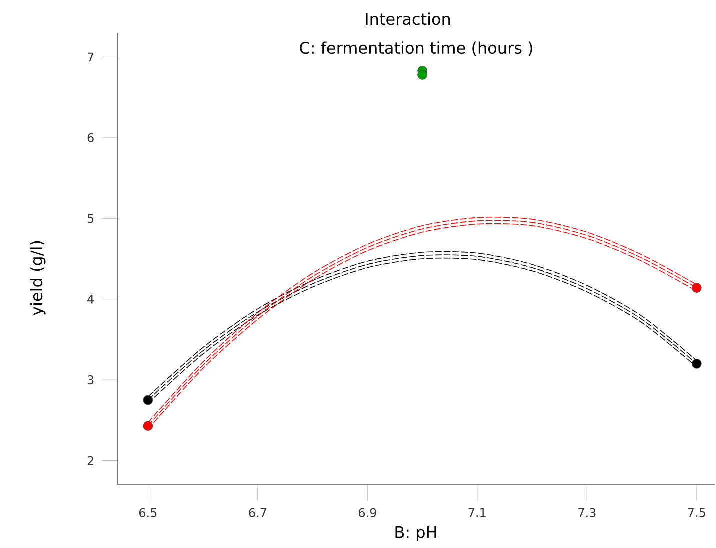 This screenshot has height=548, width=716. What do you see at coordinates (587, 513) in the screenshot?
I see `x-tick-label: 7.3` at bounding box center [587, 513].